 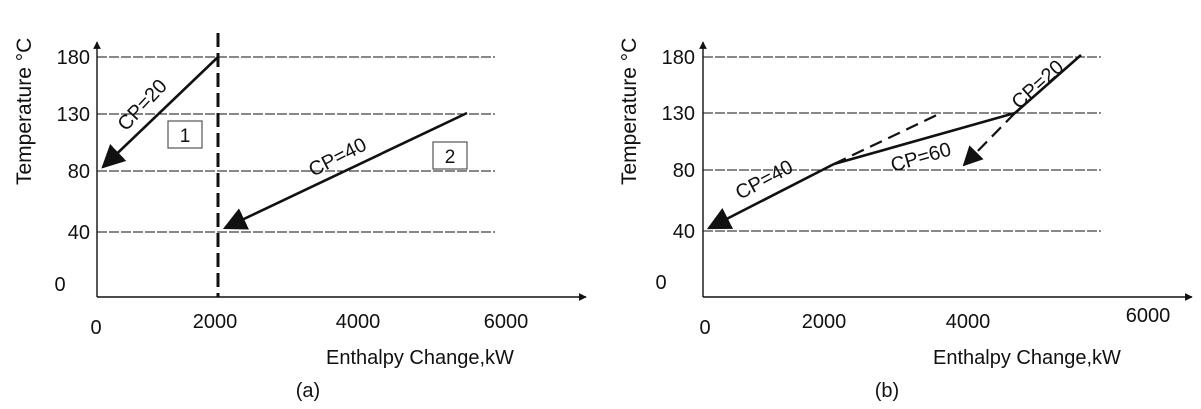 I want to click on composite-curve-cp40-segment, so click(x=770, y=196).